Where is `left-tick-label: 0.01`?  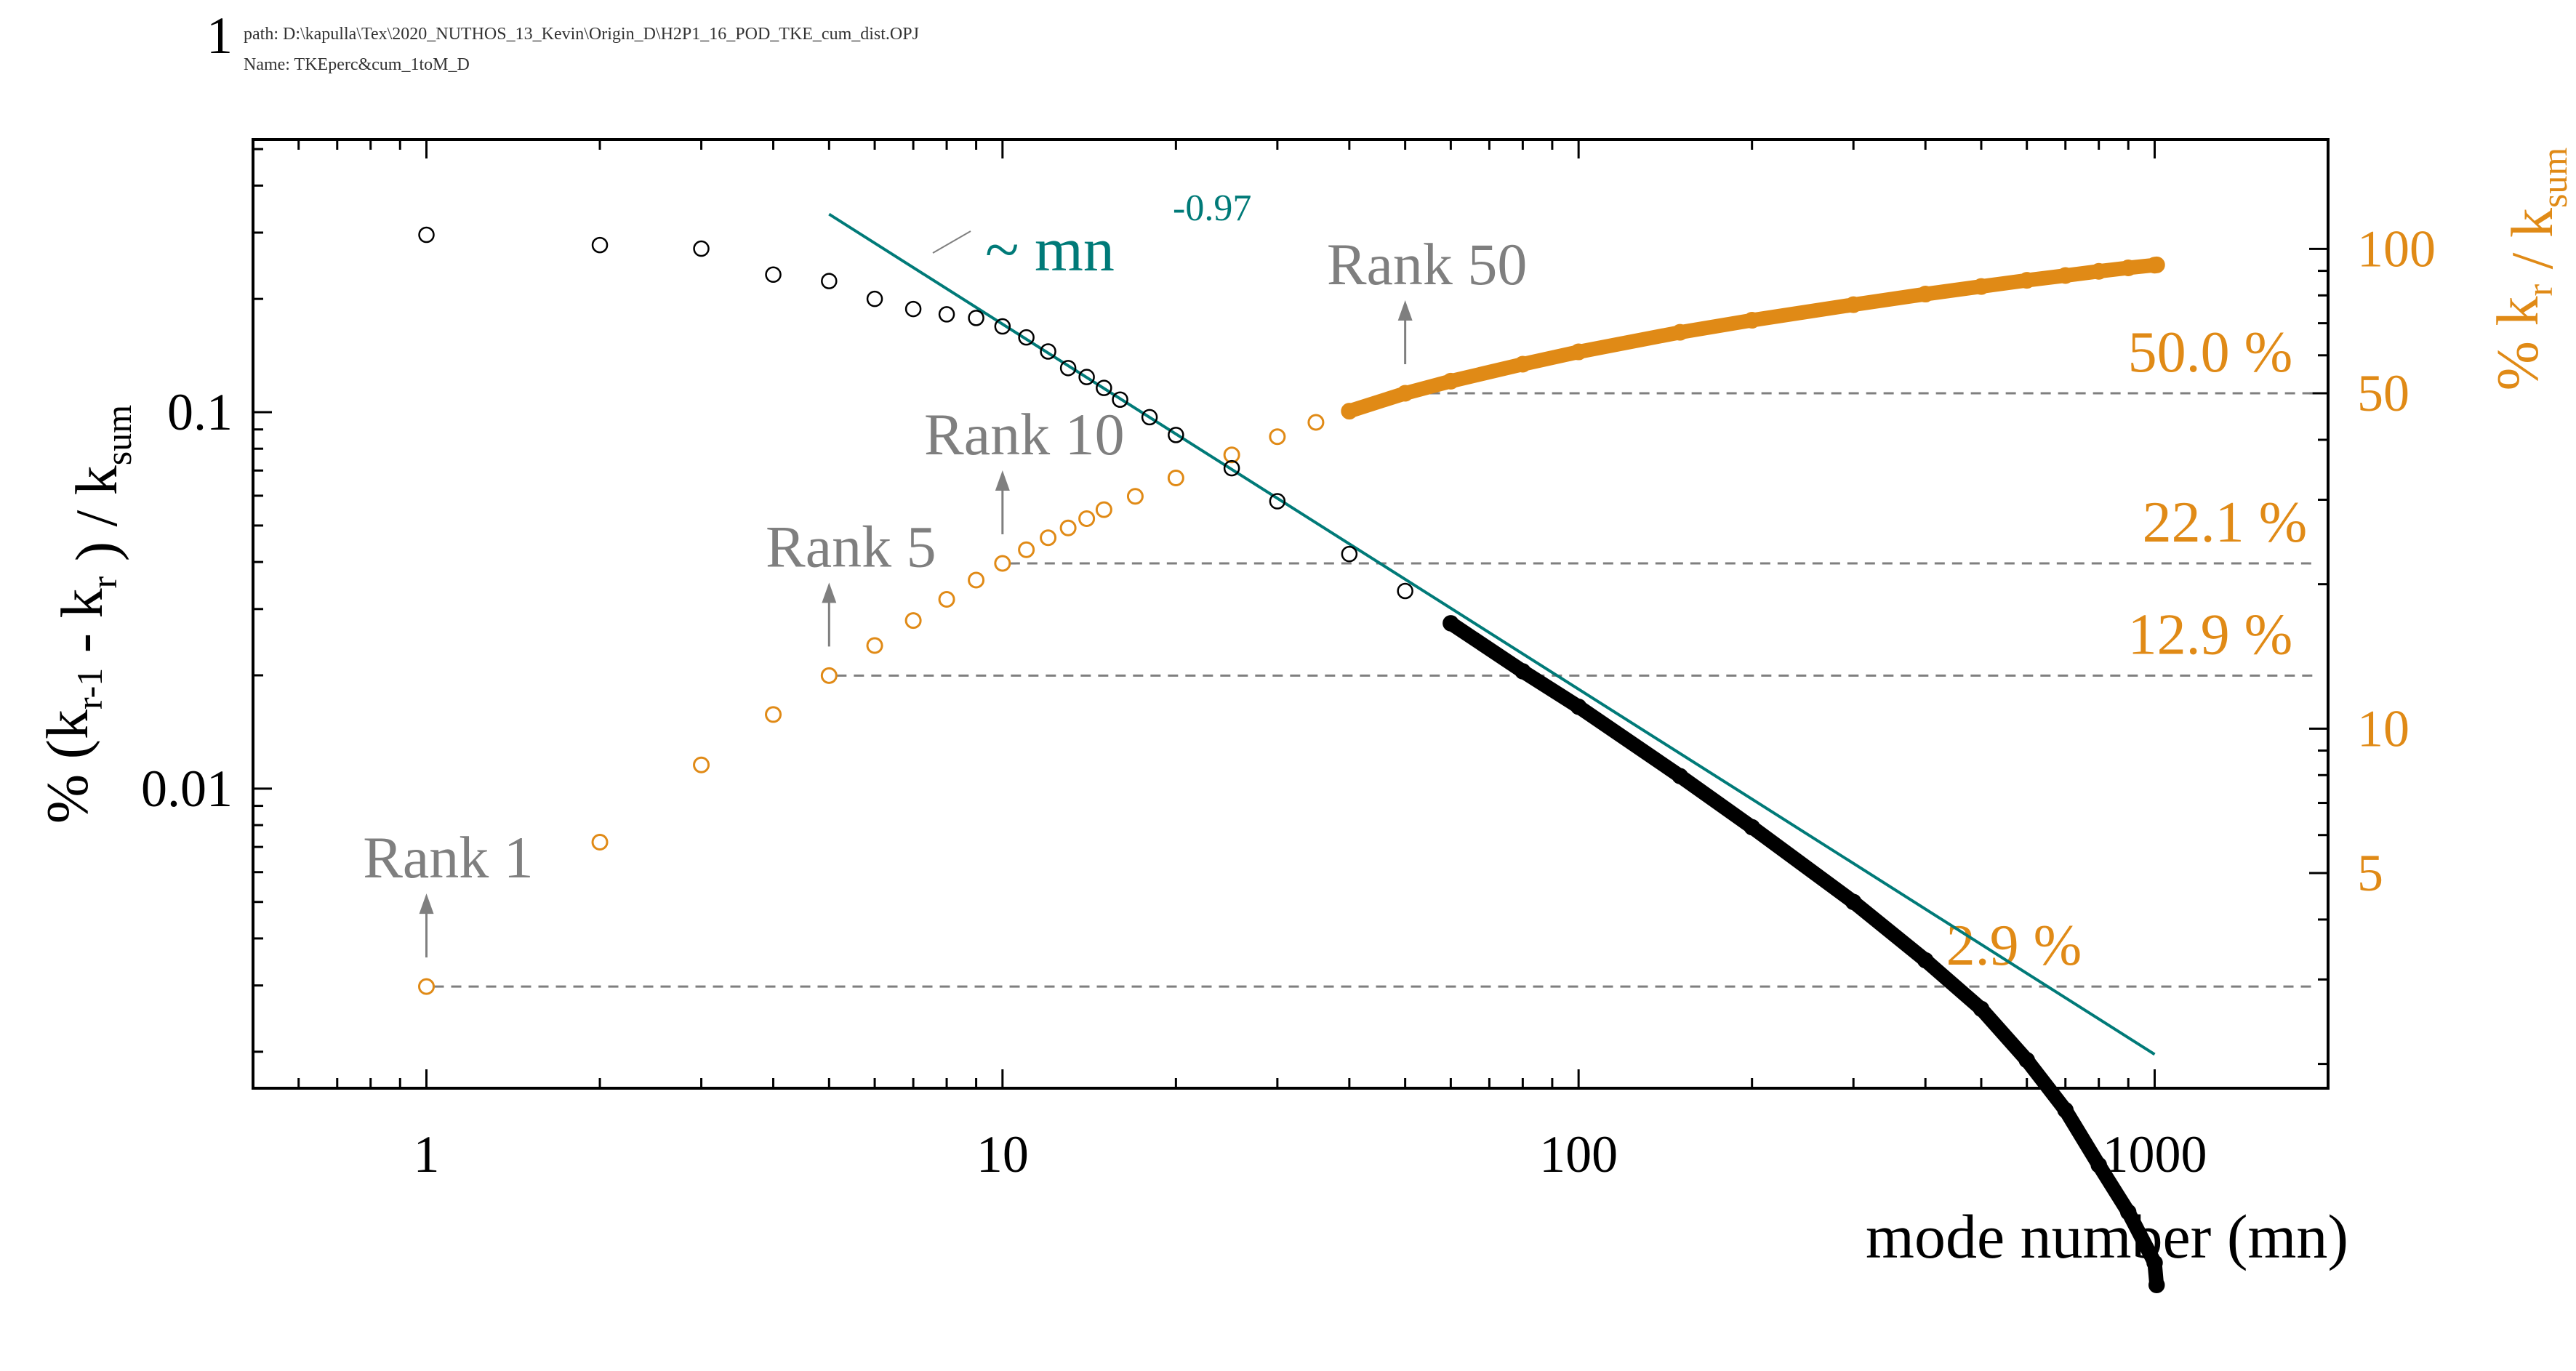 left-tick-label: 0.01 is located at coordinates (187, 789).